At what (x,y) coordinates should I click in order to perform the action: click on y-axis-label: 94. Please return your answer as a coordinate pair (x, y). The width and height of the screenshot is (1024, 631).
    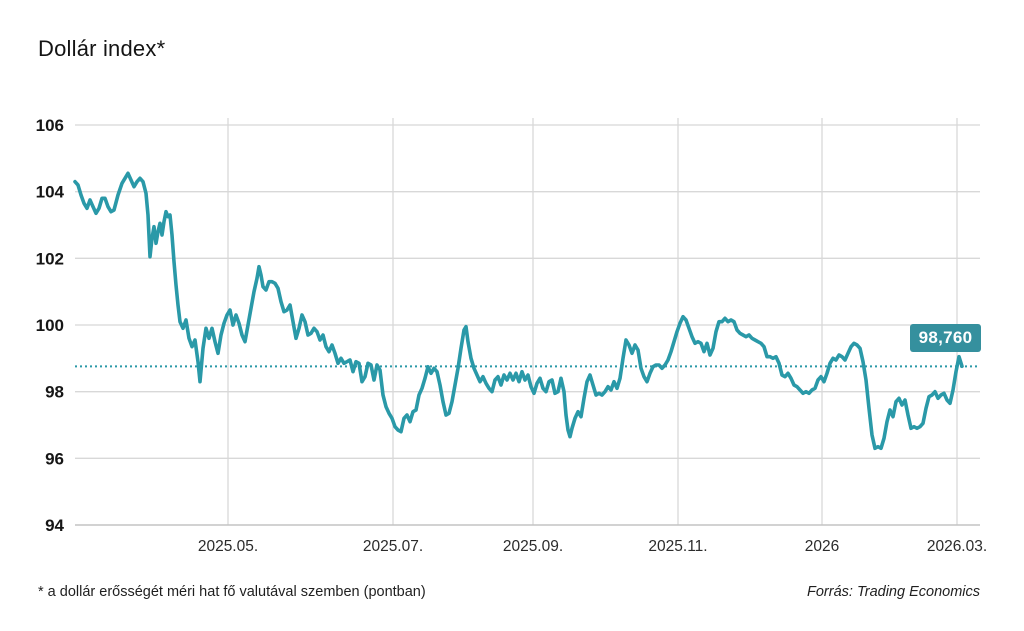
    Looking at the image, I should click on (54, 525).